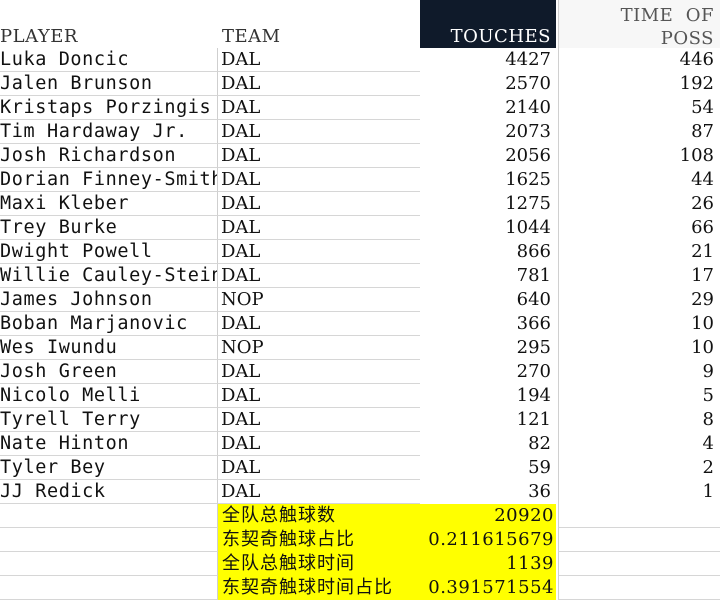  I want to click on touches-cell: 1275, so click(528, 203).